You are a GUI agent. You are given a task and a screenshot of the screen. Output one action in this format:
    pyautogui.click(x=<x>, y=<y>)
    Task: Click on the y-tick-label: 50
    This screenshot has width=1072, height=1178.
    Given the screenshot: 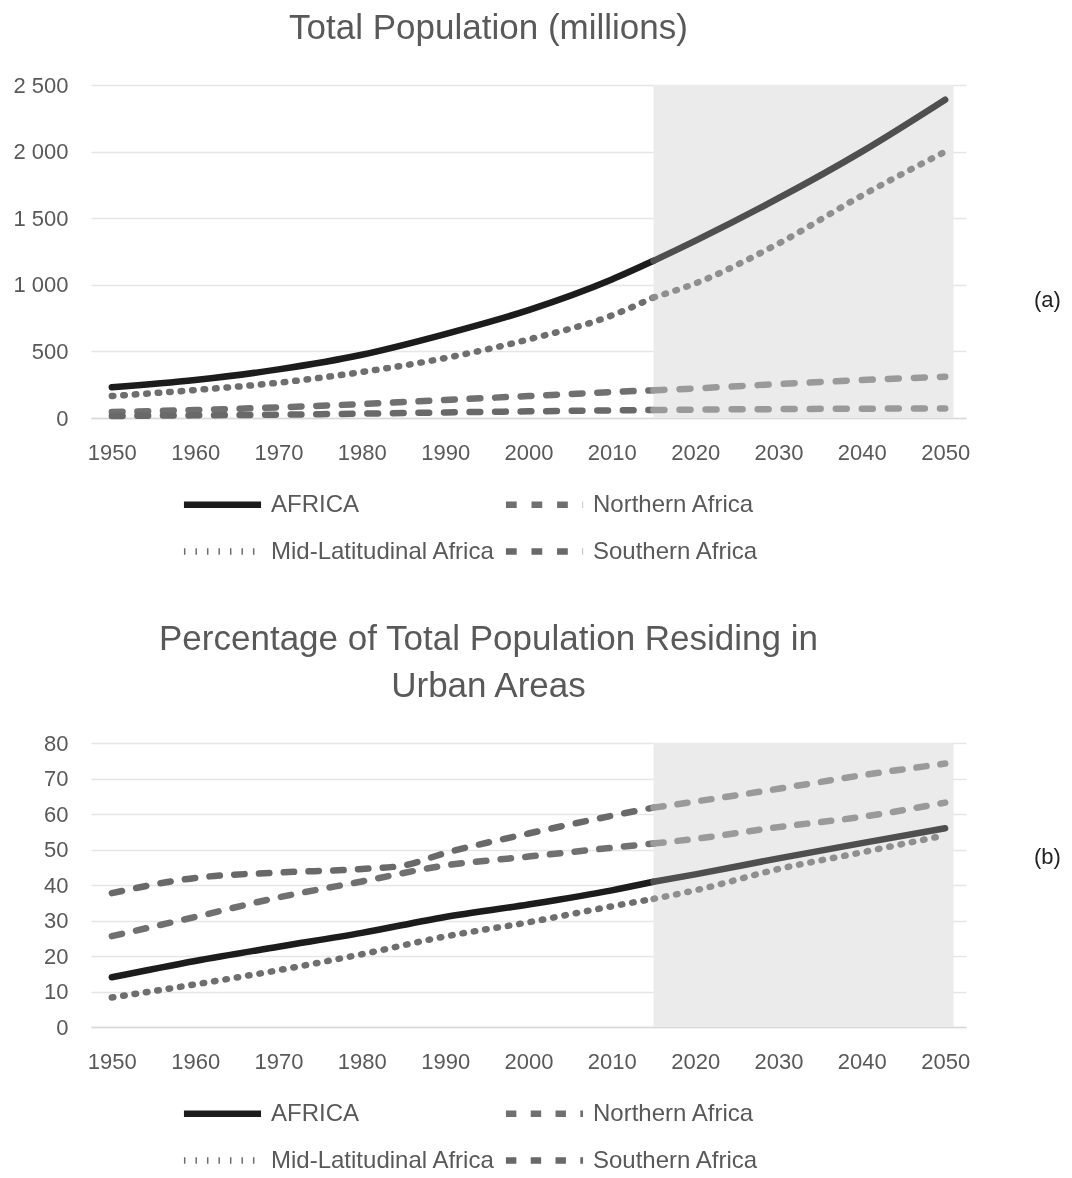 What is the action you would take?
    pyautogui.click(x=56, y=849)
    